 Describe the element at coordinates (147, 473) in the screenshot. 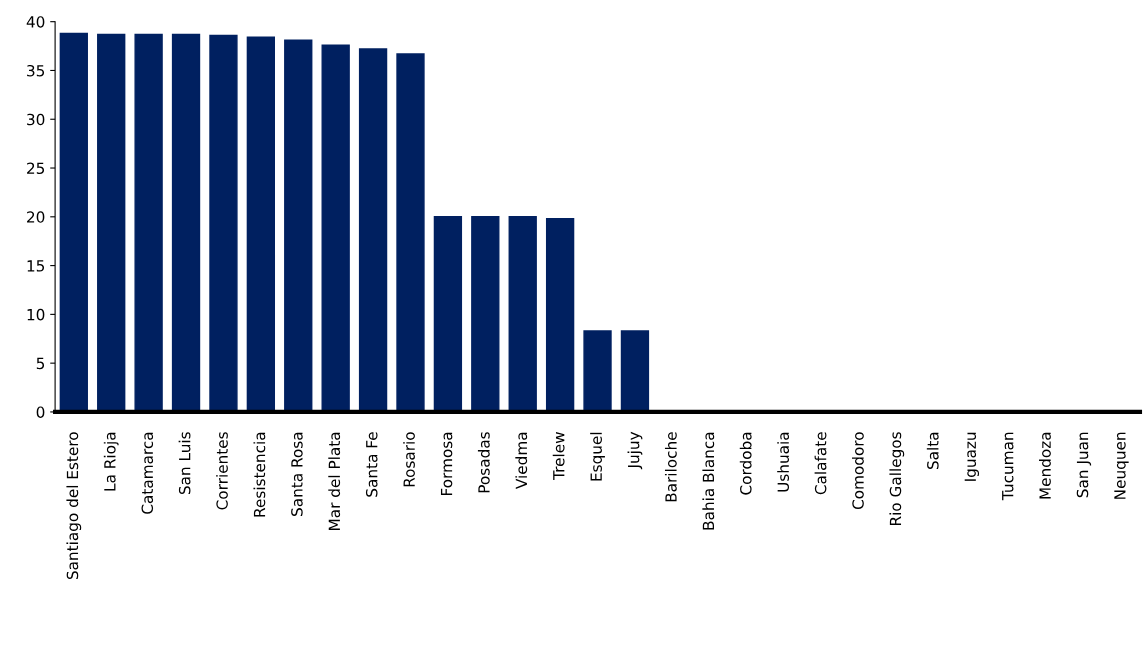

I see `x-tick-label: Catamarca` at that location.